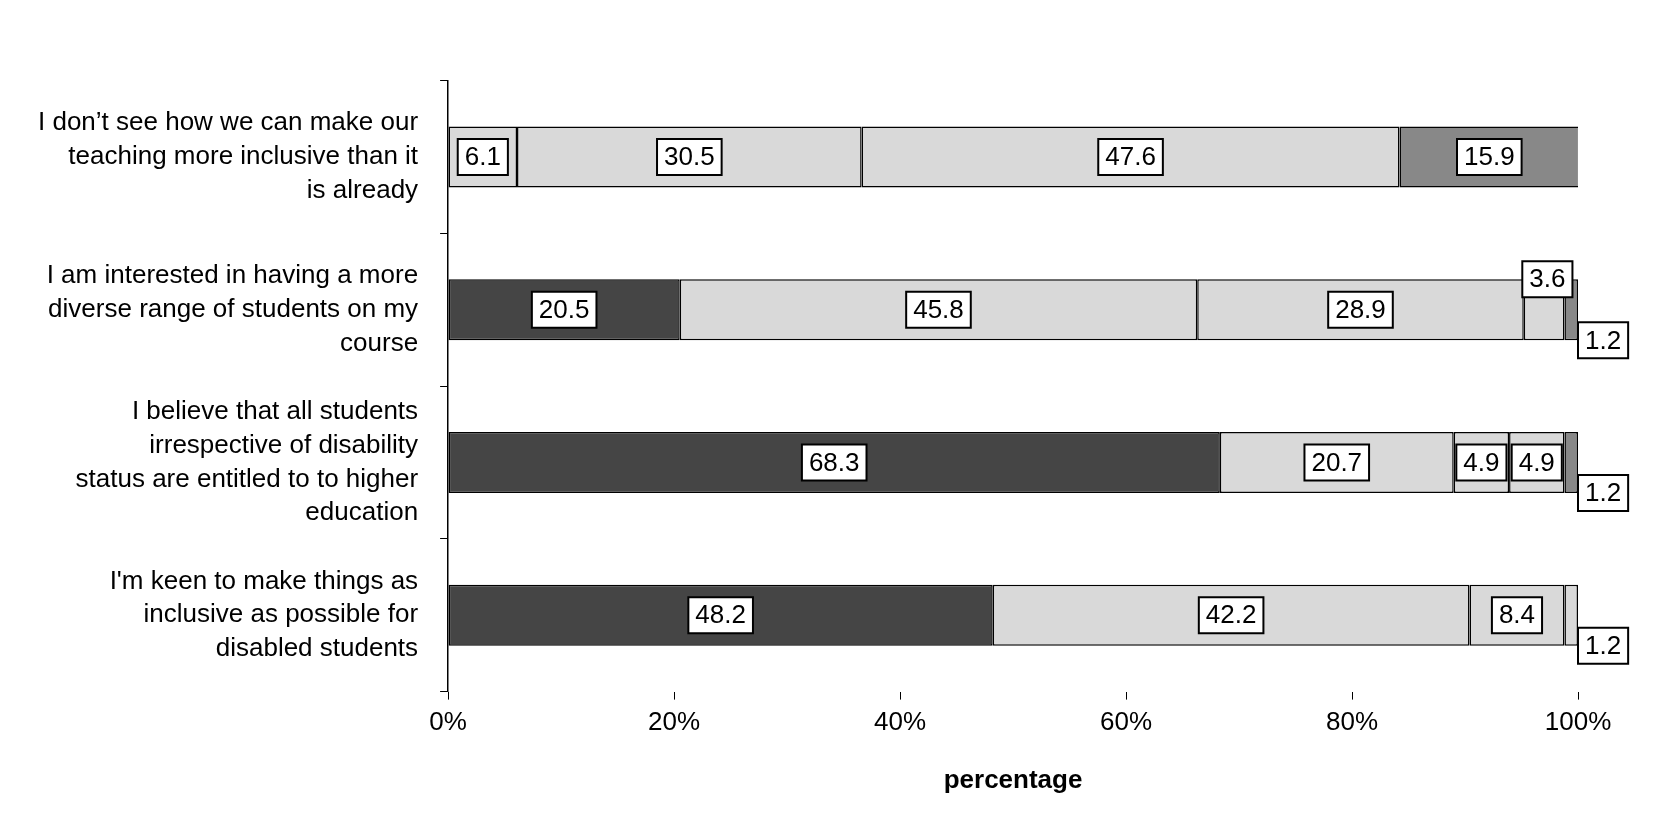  Describe the element at coordinates (448, 721) in the screenshot. I see `x-tick-label: 0%` at that location.